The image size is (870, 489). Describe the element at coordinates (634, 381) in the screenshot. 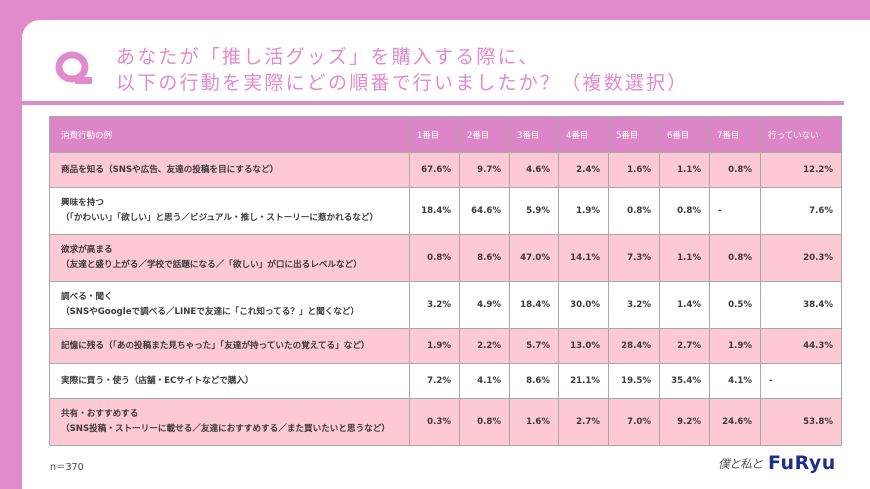

I see `cell-rank-5: 19.5%` at that location.